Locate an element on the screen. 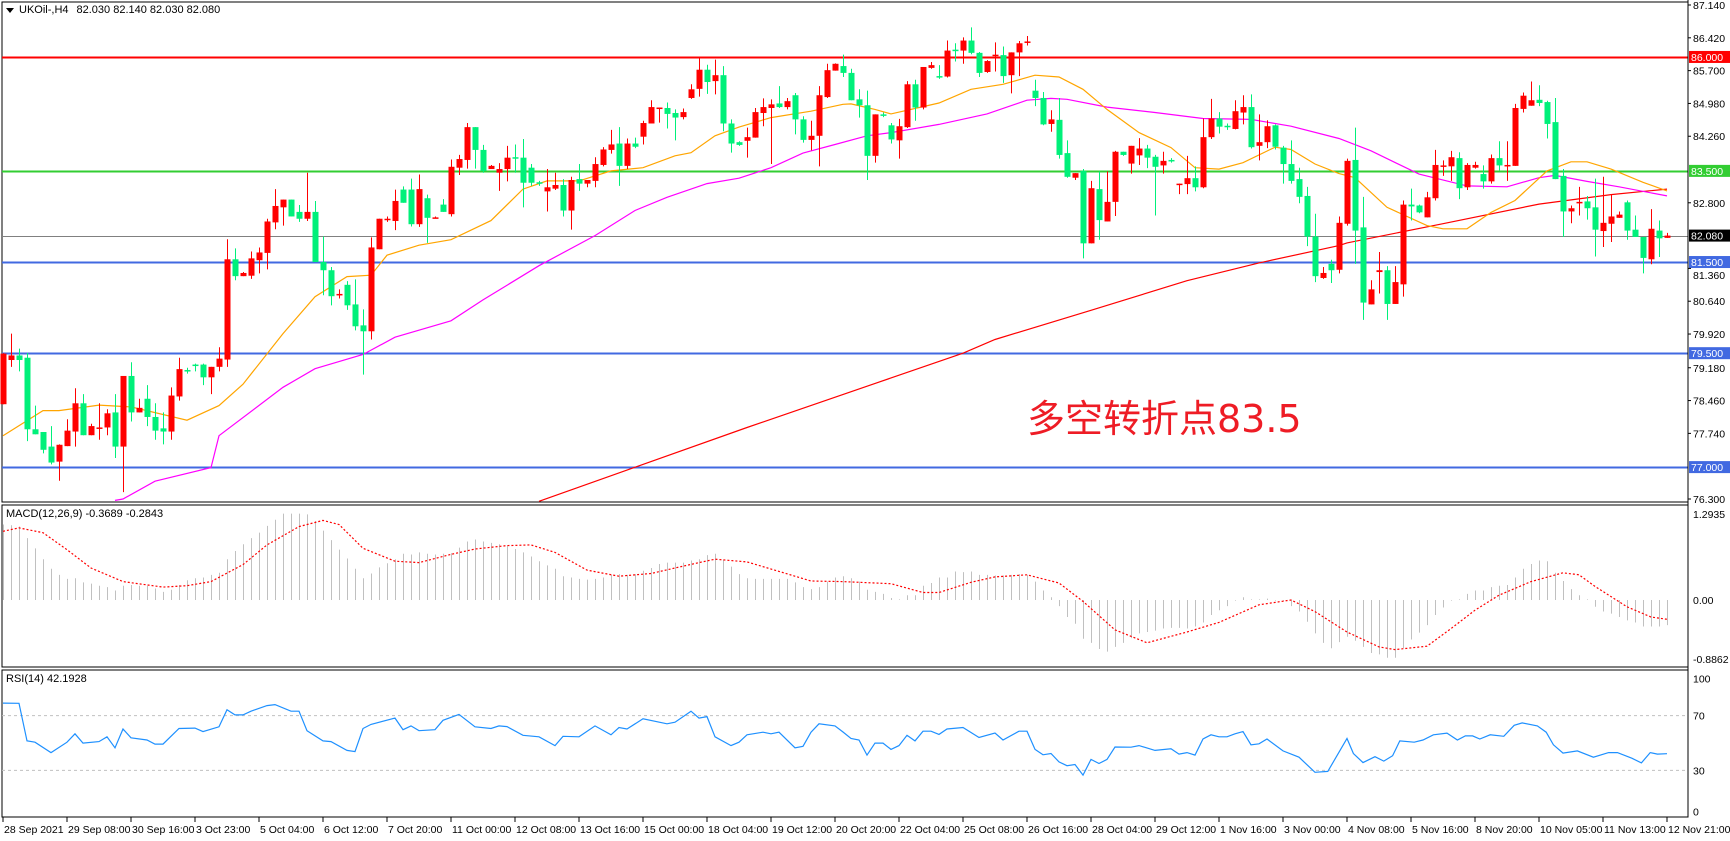 Image resolution: width=1730 pixels, height=841 pixels. time-tick-label: 3 Nov 00:00 is located at coordinates (1312, 830).